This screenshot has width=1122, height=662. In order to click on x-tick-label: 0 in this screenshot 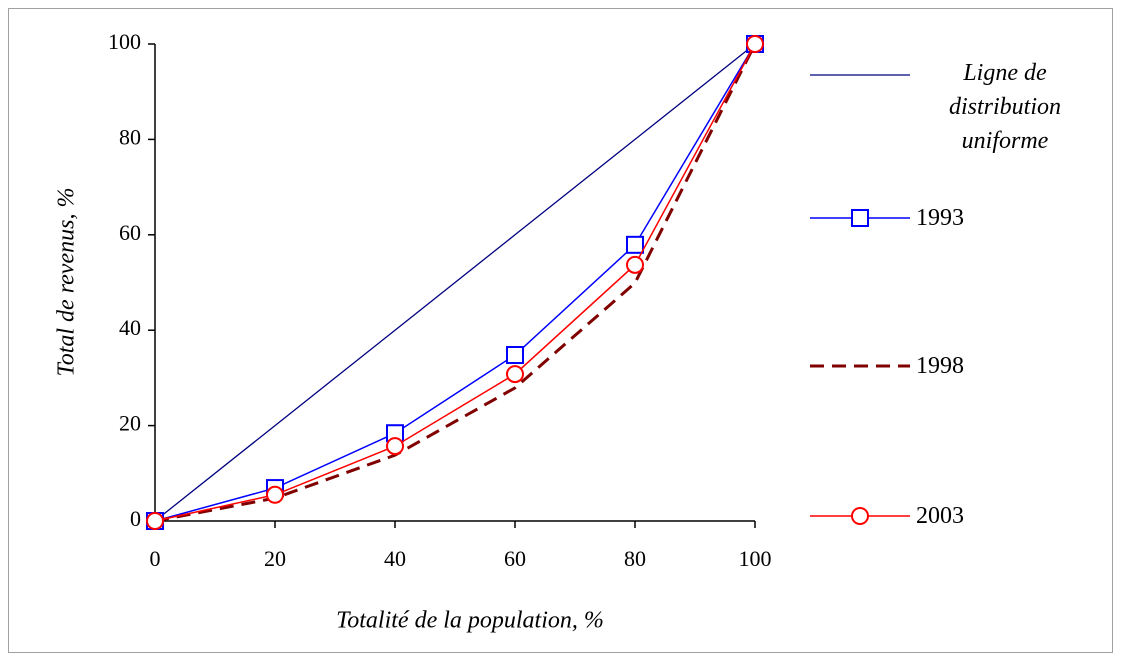, I will do `click(155, 558)`.